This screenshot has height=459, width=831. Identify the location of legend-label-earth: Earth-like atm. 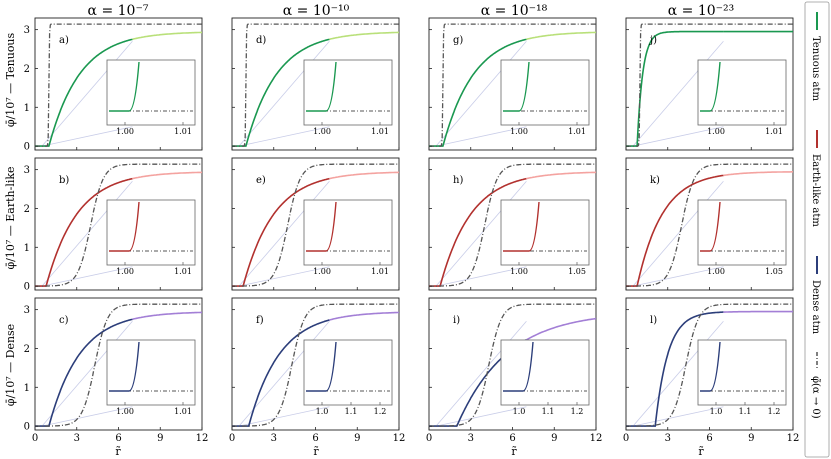
(815, 190).